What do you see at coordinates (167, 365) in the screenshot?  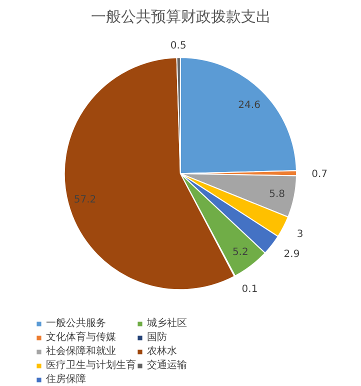 I see `legend-label: 交通运输` at bounding box center [167, 365].